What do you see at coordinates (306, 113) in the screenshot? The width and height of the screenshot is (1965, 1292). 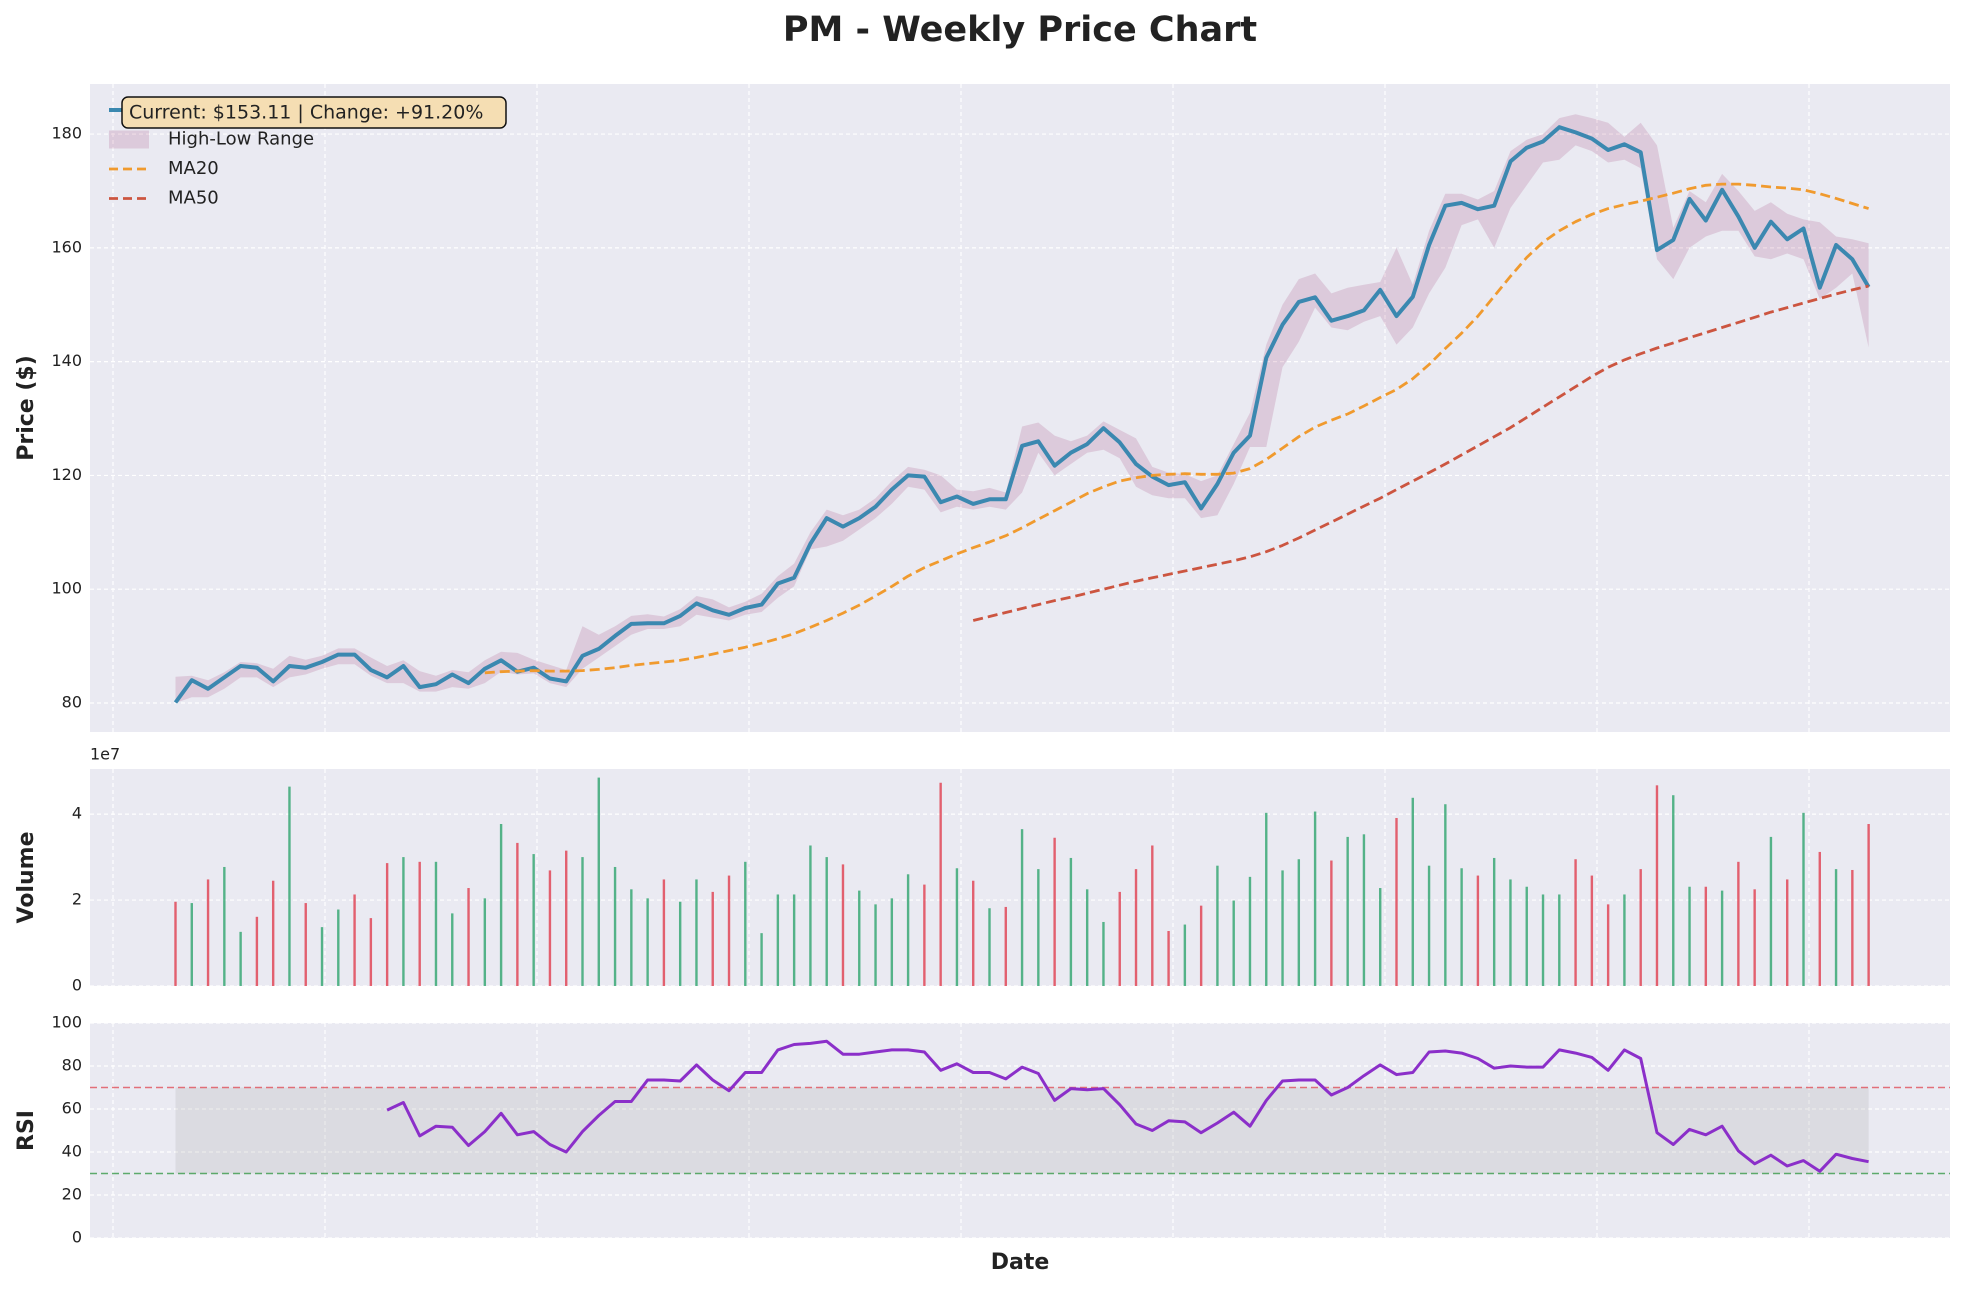 I see `annotation: Current: $153.11 | Change: +91.20%` at bounding box center [306, 113].